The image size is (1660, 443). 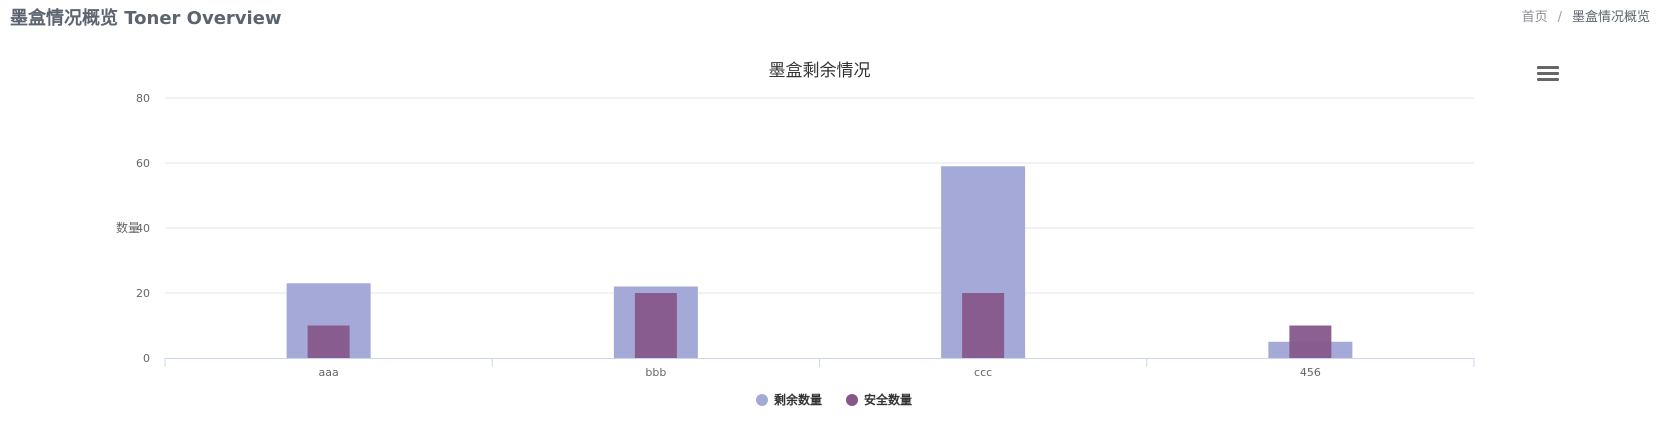 I want to click on x-tick-label: 456, so click(x=1310, y=372).